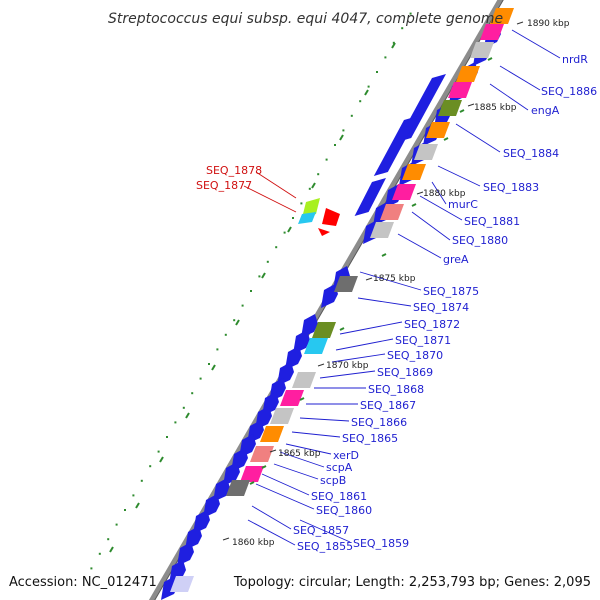 This screenshot has height=600, width=600. I want to click on gene-label-seq1874: SEQ_1874, so click(441, 307).